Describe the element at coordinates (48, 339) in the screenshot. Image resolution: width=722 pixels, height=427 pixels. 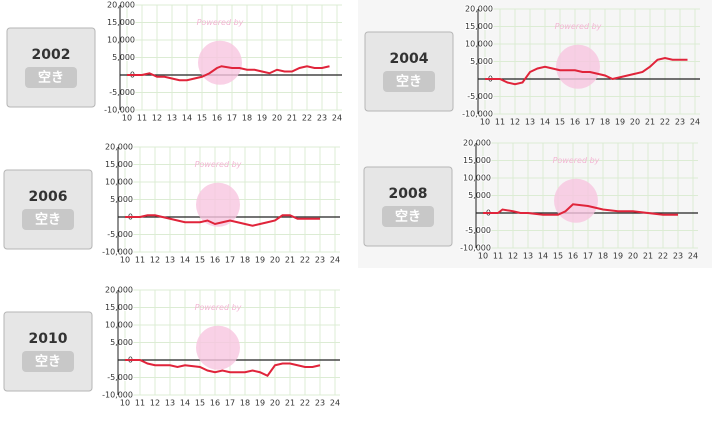
I see `year-label: 2010` at that location.